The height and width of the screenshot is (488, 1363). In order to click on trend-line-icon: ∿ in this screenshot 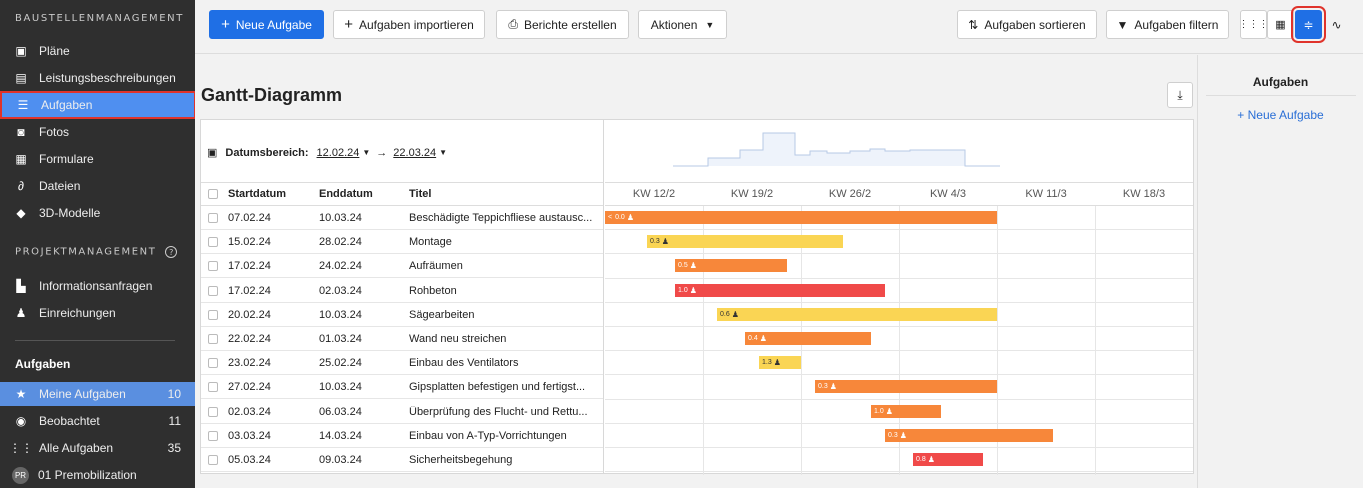, I will do `click(1336, 24)`.